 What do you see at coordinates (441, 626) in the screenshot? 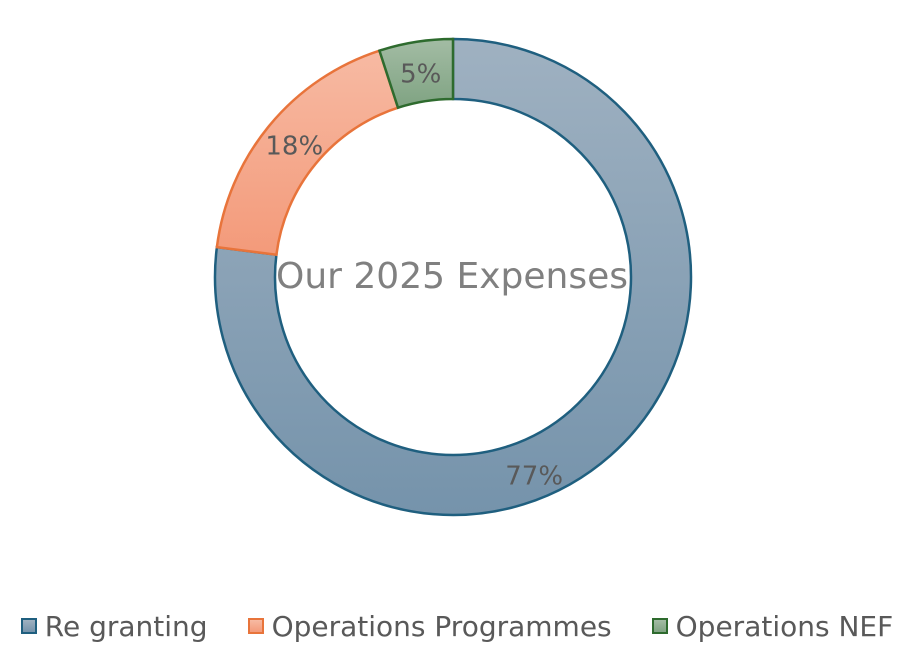
I see `legend-label: Operations Programmes` at bounding box center [441, 626].